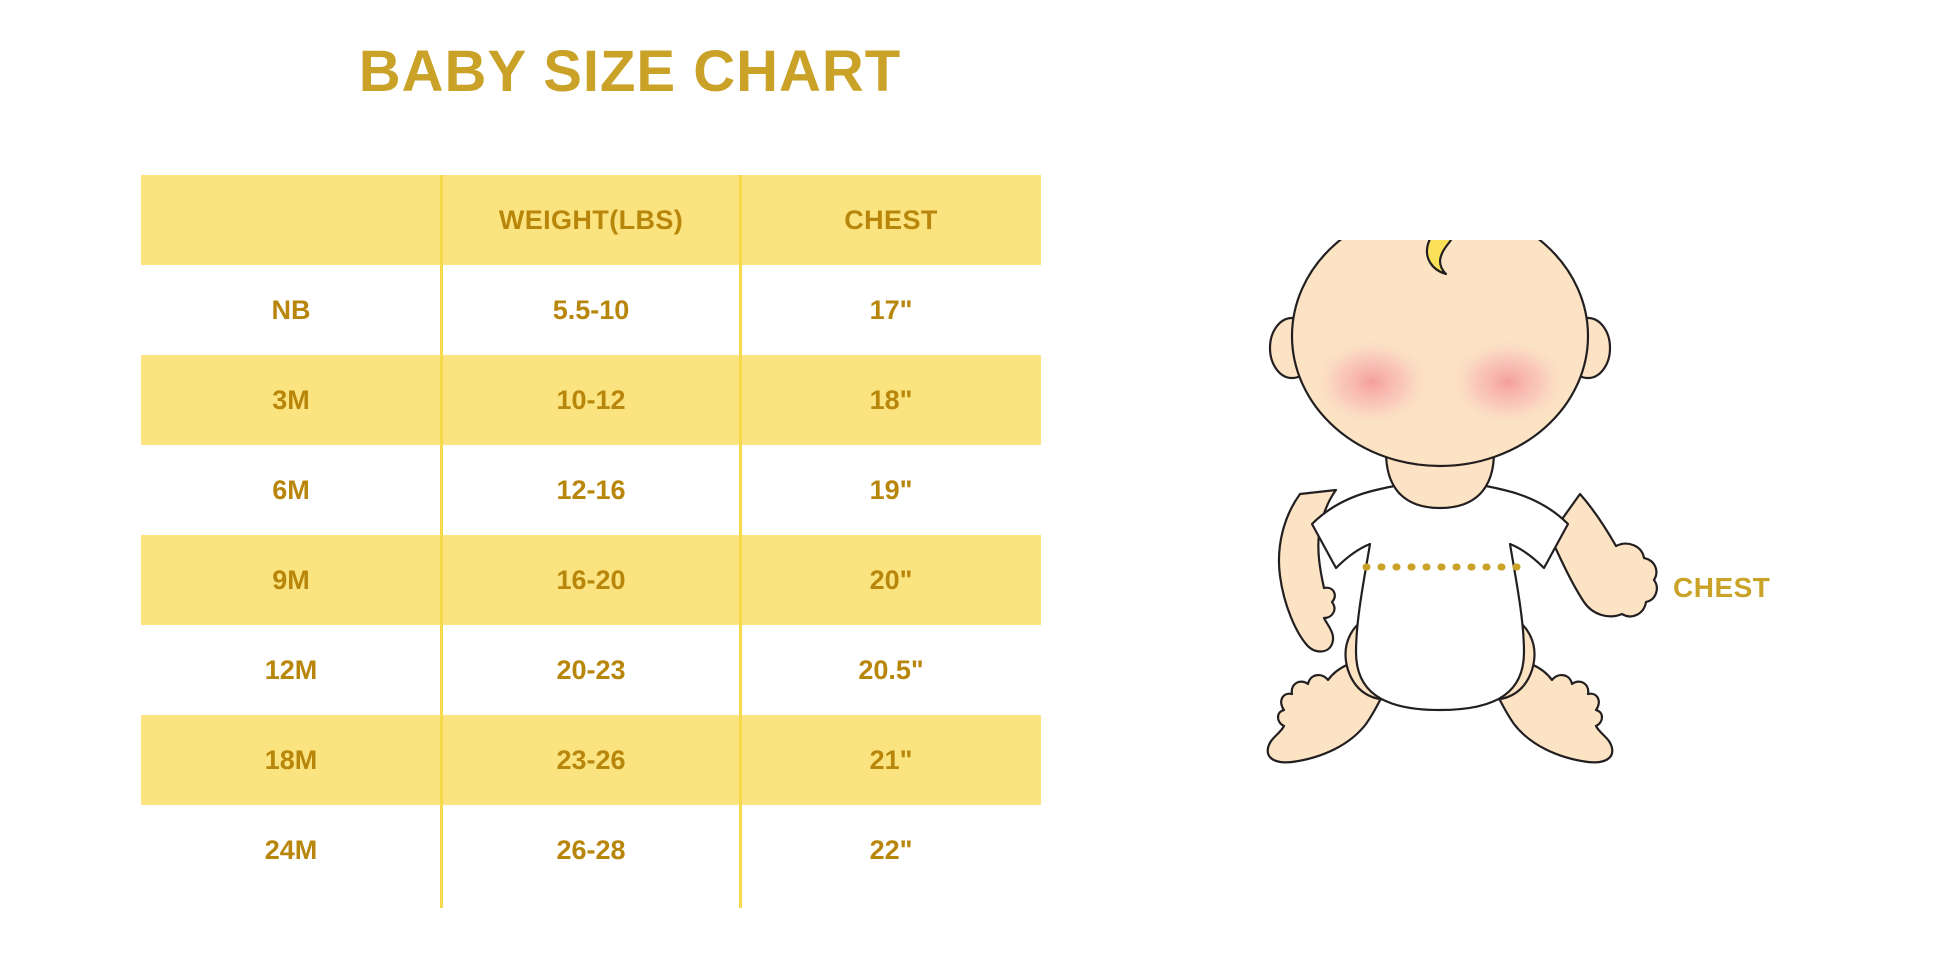 The image size is (1946, 973). What do you see at coordinates (630, 71) in the screenshot?
I see `page-title: BABY SIZE CHART` at bounding box center [630, 71].